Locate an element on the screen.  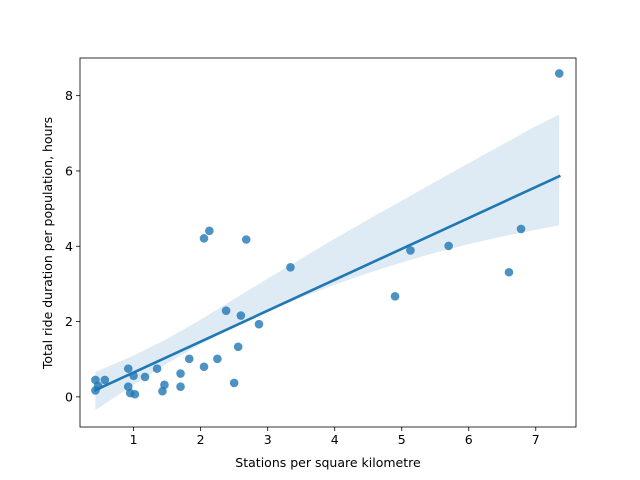
y-tick-label: 4 is located at coordinates (69, 246).